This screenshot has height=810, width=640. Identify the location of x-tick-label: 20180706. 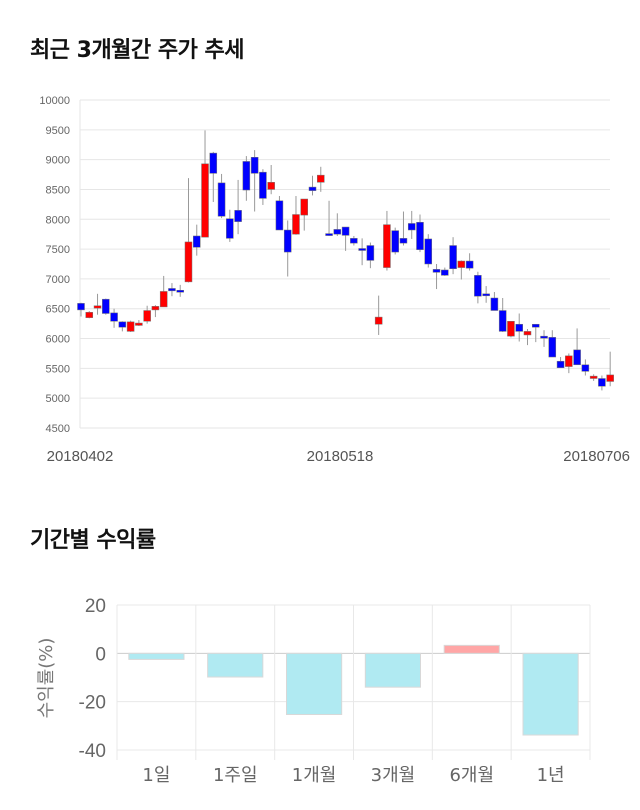
(596, 456).